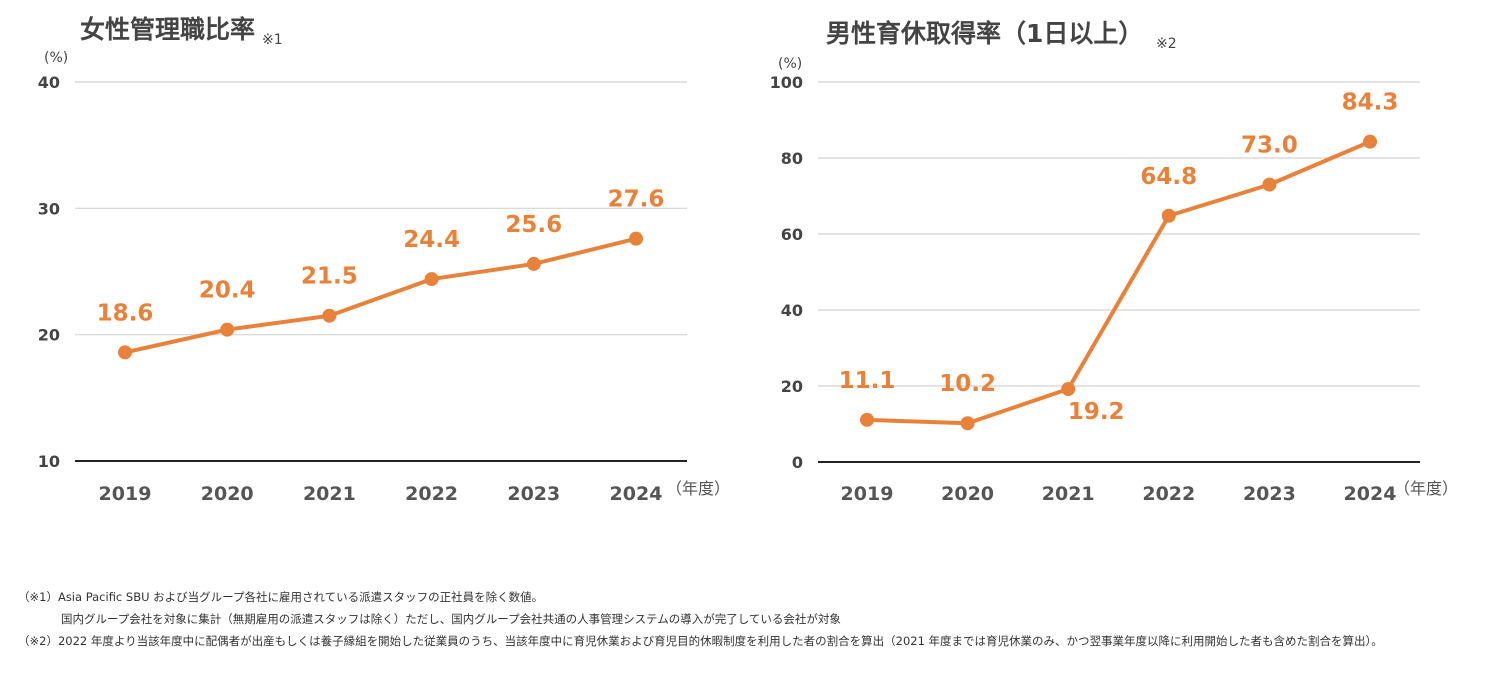 The height and width of the screenshot is (677, 1500). I want to click on chart-title: 男性育休取得率（1日以上）, so click(984, 33).